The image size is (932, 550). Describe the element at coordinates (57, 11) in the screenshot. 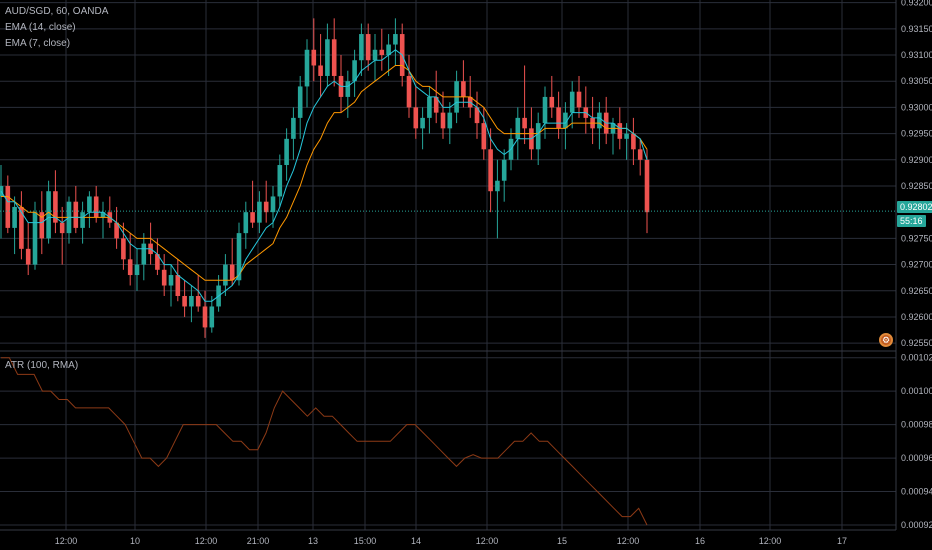

I see `symbol-legend: AUD/SGD, 60, OANDA` at that location.